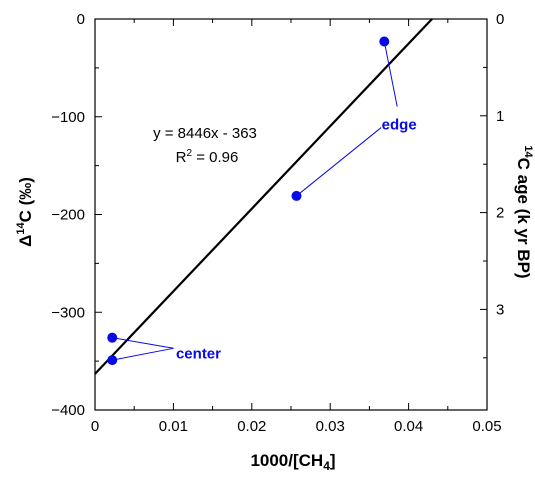 The image size is (535, 479). What do you see at coordinates (25, 212) in the screenshot?
I see `y-axis-title: Δ14C (‰)` at bounding box center [25, 212].